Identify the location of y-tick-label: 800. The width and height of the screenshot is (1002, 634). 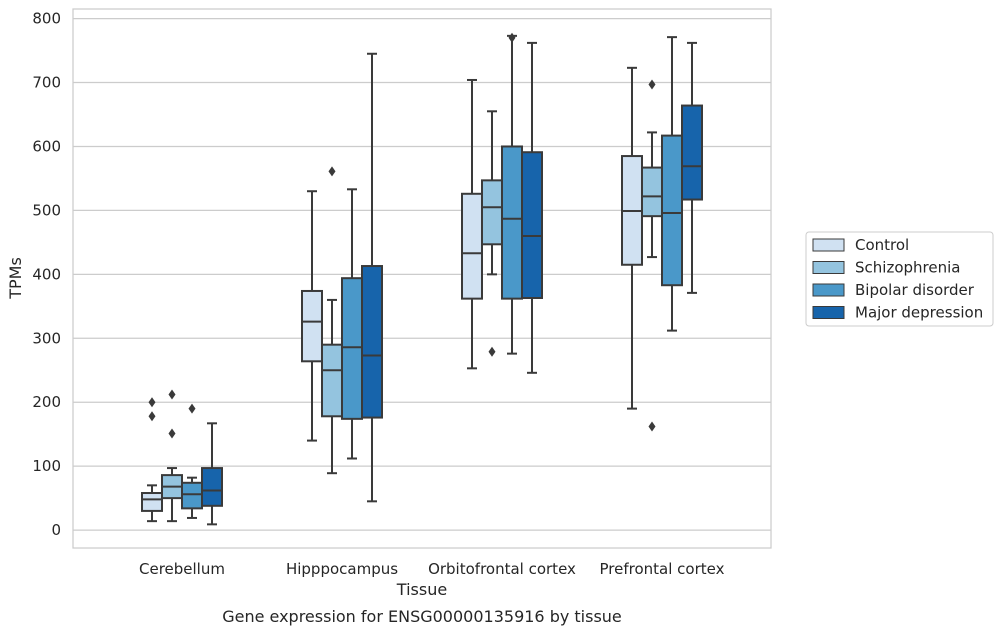
(46, 19).